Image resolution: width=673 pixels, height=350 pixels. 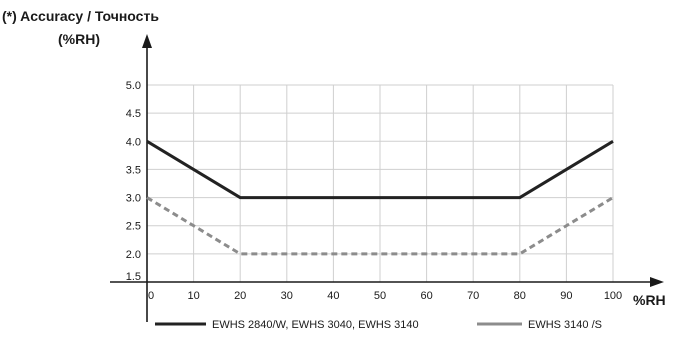 What do you see at coordinates (133, 255) in the screenshot?
I see `y-tick-label-2.0: 2.0` at bounding box center [133, 255].